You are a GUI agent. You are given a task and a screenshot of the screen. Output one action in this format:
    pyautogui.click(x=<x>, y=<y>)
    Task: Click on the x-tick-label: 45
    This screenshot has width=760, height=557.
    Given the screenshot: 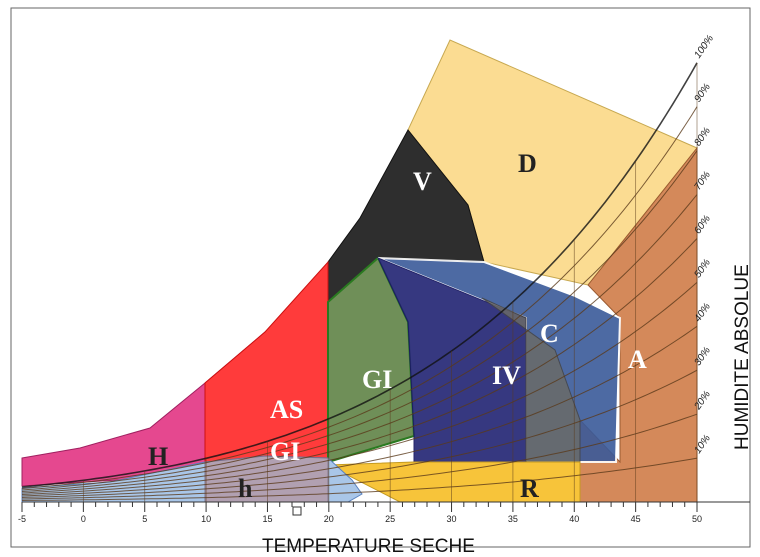 What is the action you would take?
    pyautogui.click(x=636, y=519)
    